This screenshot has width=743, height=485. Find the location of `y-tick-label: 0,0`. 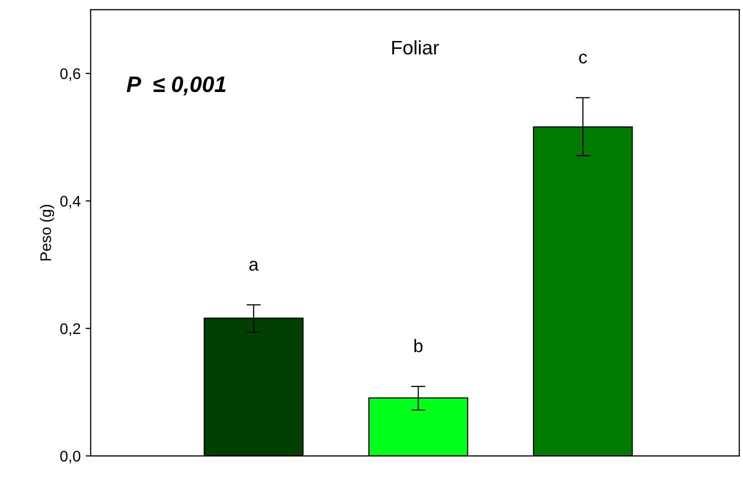

y-tick-label: 0,0 is located at coordinates (70, 457).